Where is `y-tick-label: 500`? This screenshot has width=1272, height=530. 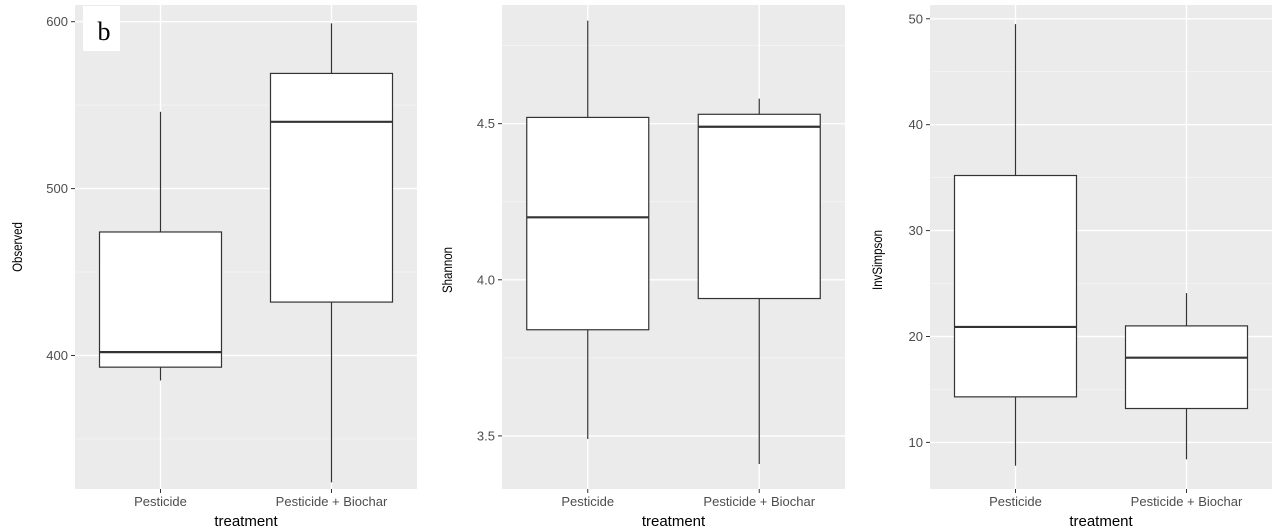
y-tick-label: 500 is located at coordinates (57, 188).